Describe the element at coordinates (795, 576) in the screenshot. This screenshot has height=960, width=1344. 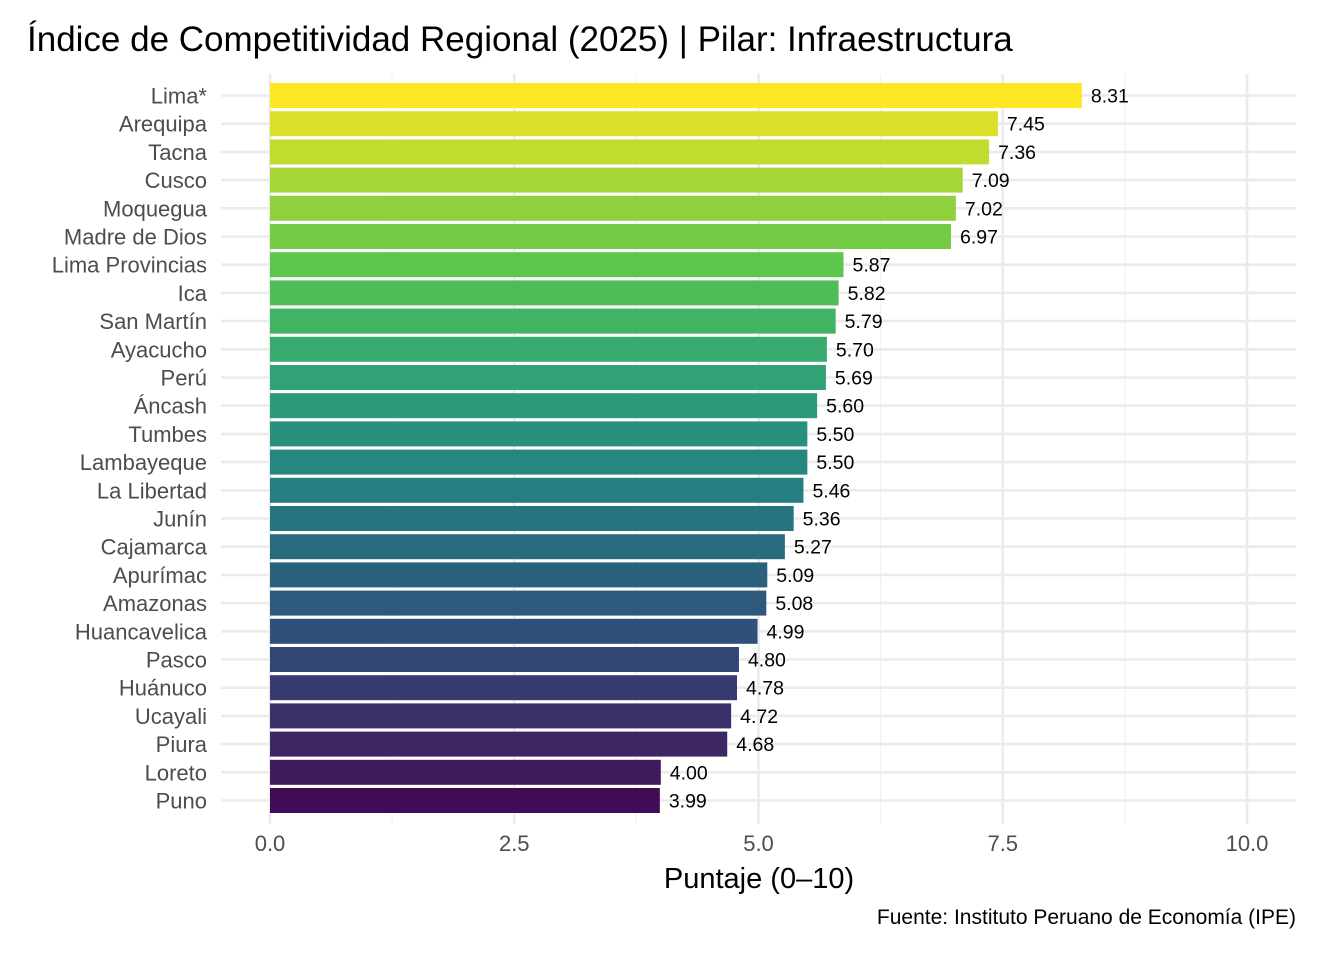
I see `data-label: 5.09` at that location.